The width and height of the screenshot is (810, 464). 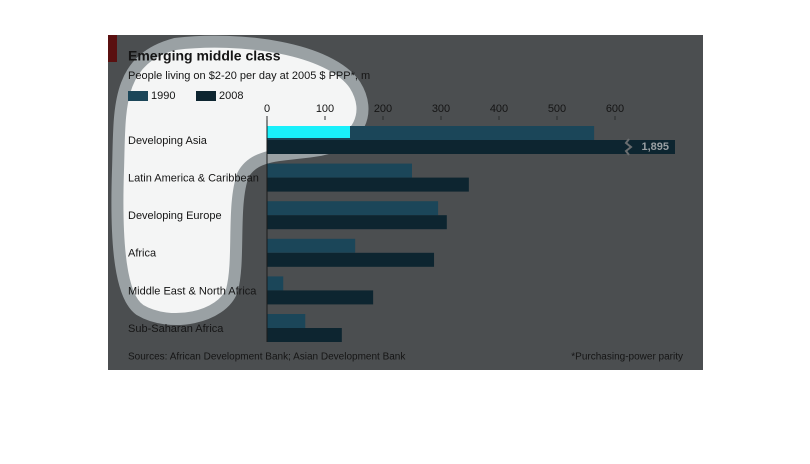 I want to click on chart-title: Emerging middle class, so click(x=204, y=56).